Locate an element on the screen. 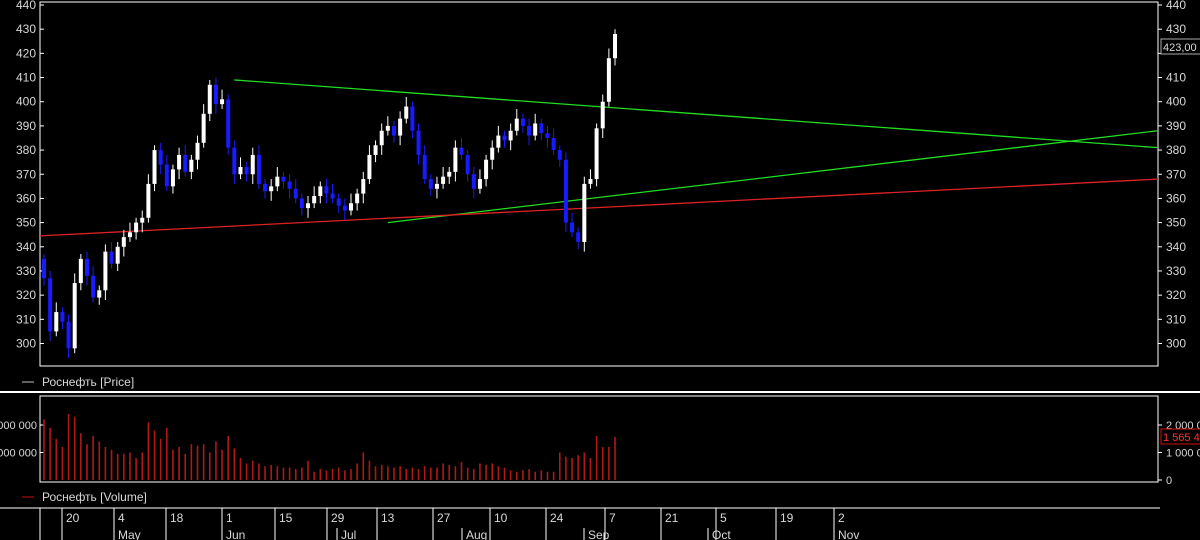 This screenshot has width=1200, height=540. date-day-label: 10 is located at coordinates (501, 518).